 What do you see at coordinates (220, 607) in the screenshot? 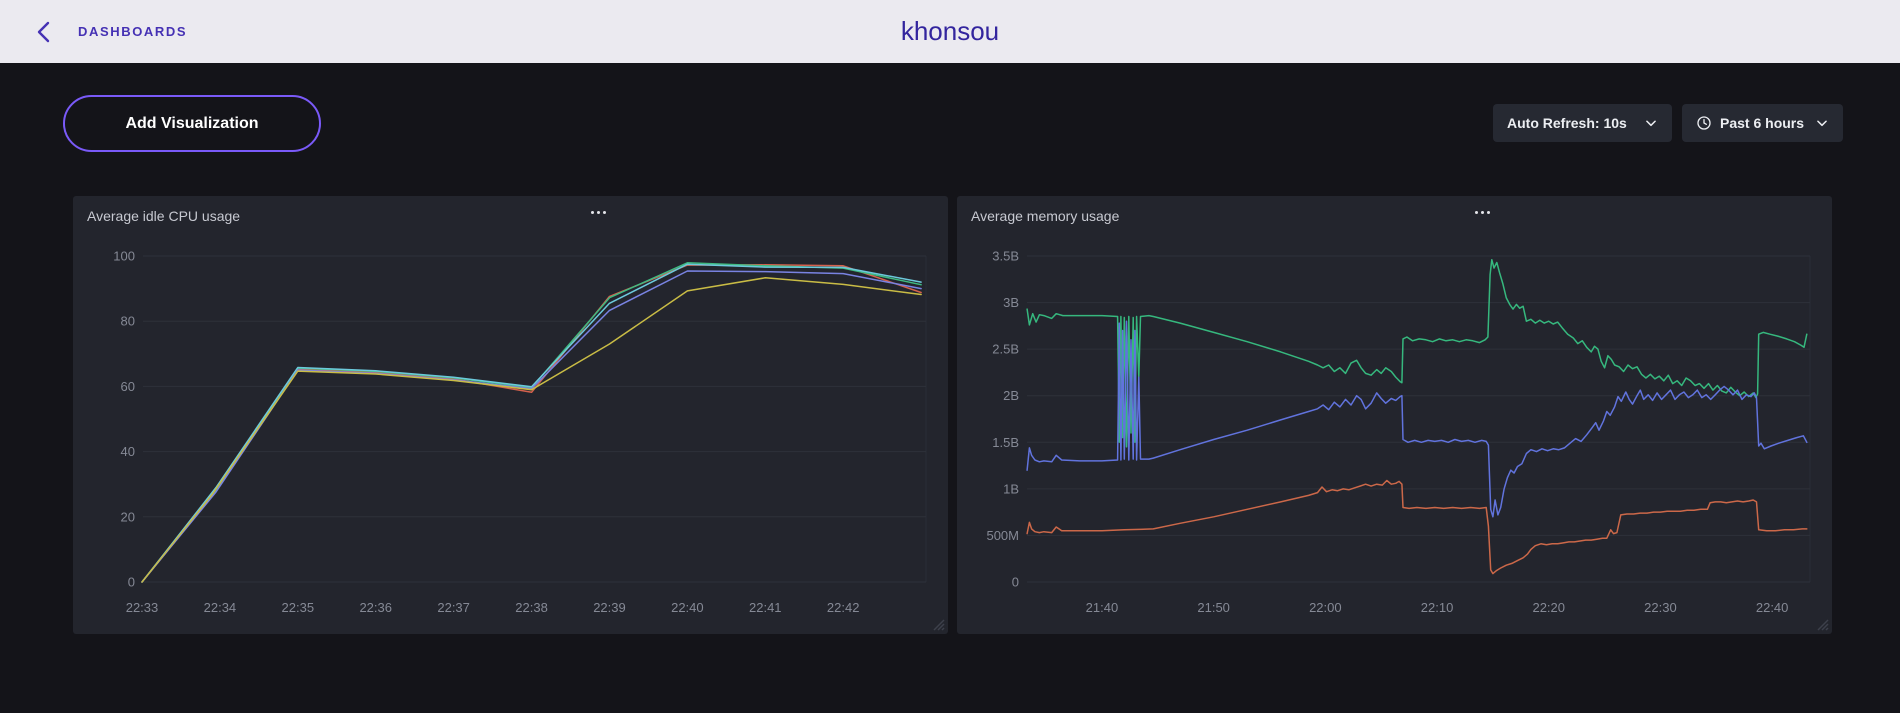
I see `svg-text: 22:34` at bounding box center [220, 607].